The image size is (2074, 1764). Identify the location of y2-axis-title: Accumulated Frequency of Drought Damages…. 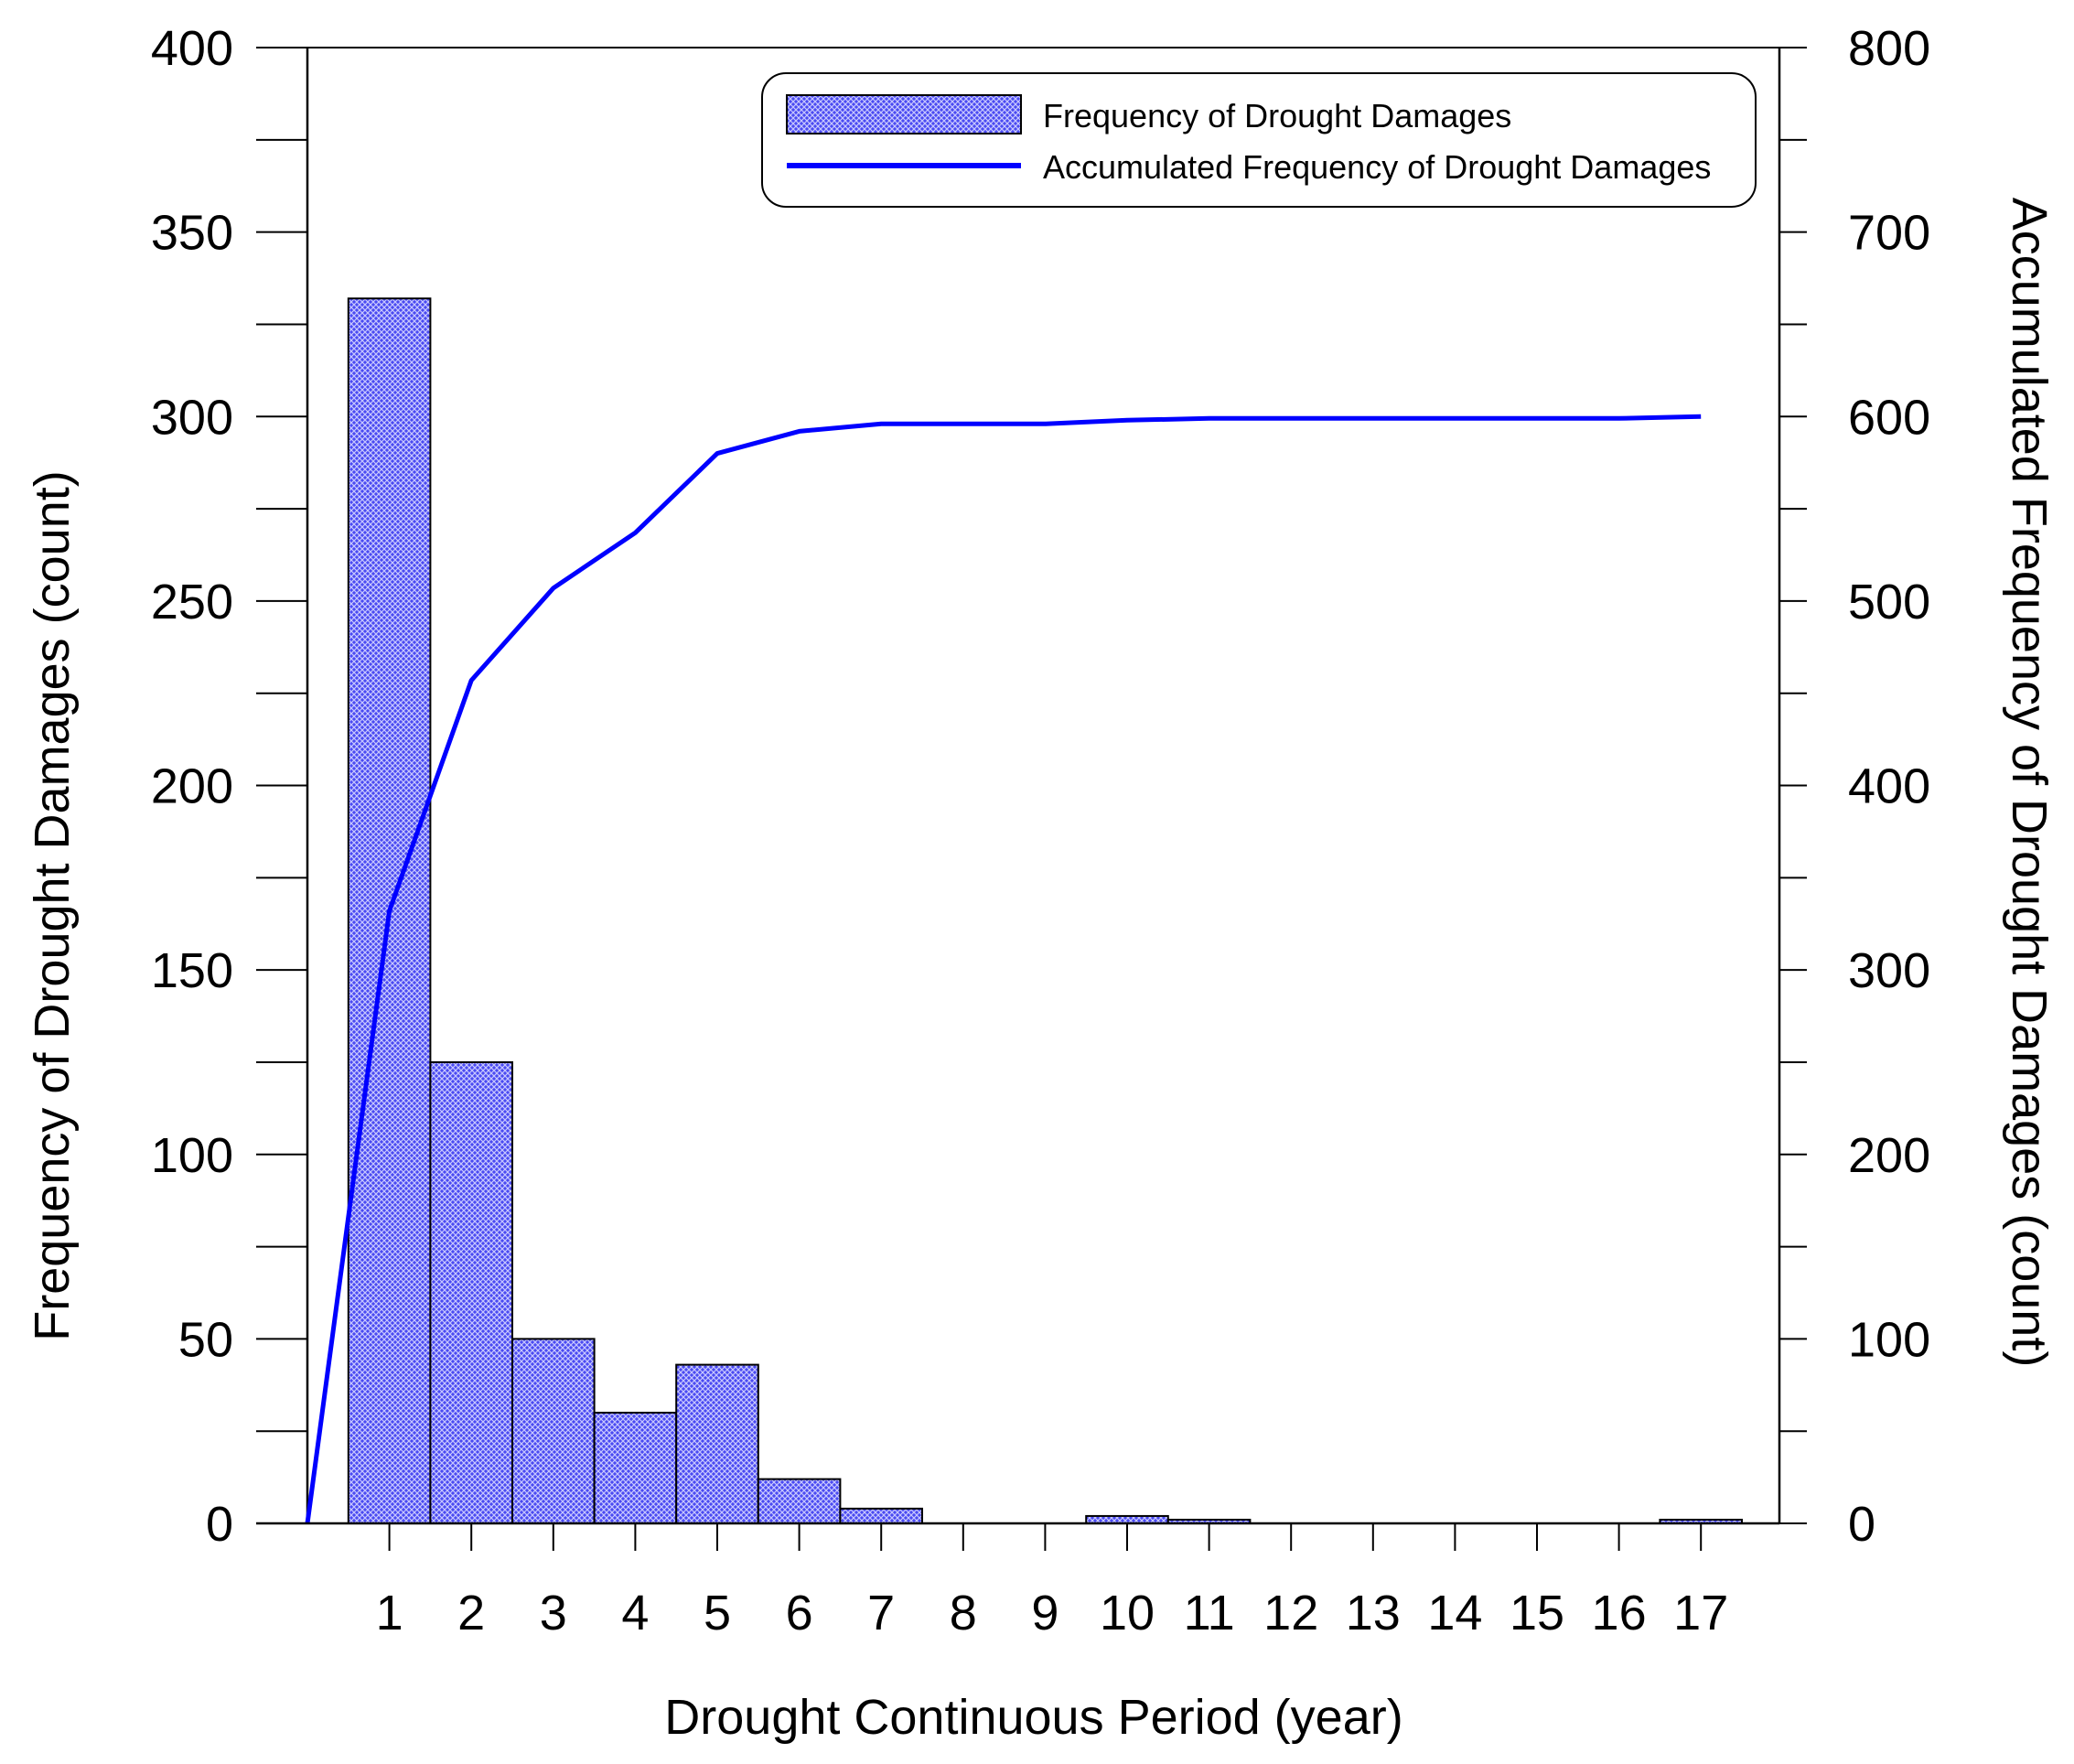
(2030, 783).